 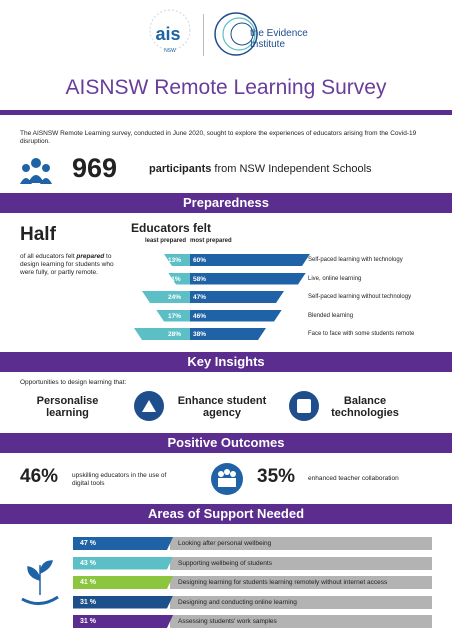 I want to click on logo-ei-text: the Evidence Institute, so click(x=279, y=39).